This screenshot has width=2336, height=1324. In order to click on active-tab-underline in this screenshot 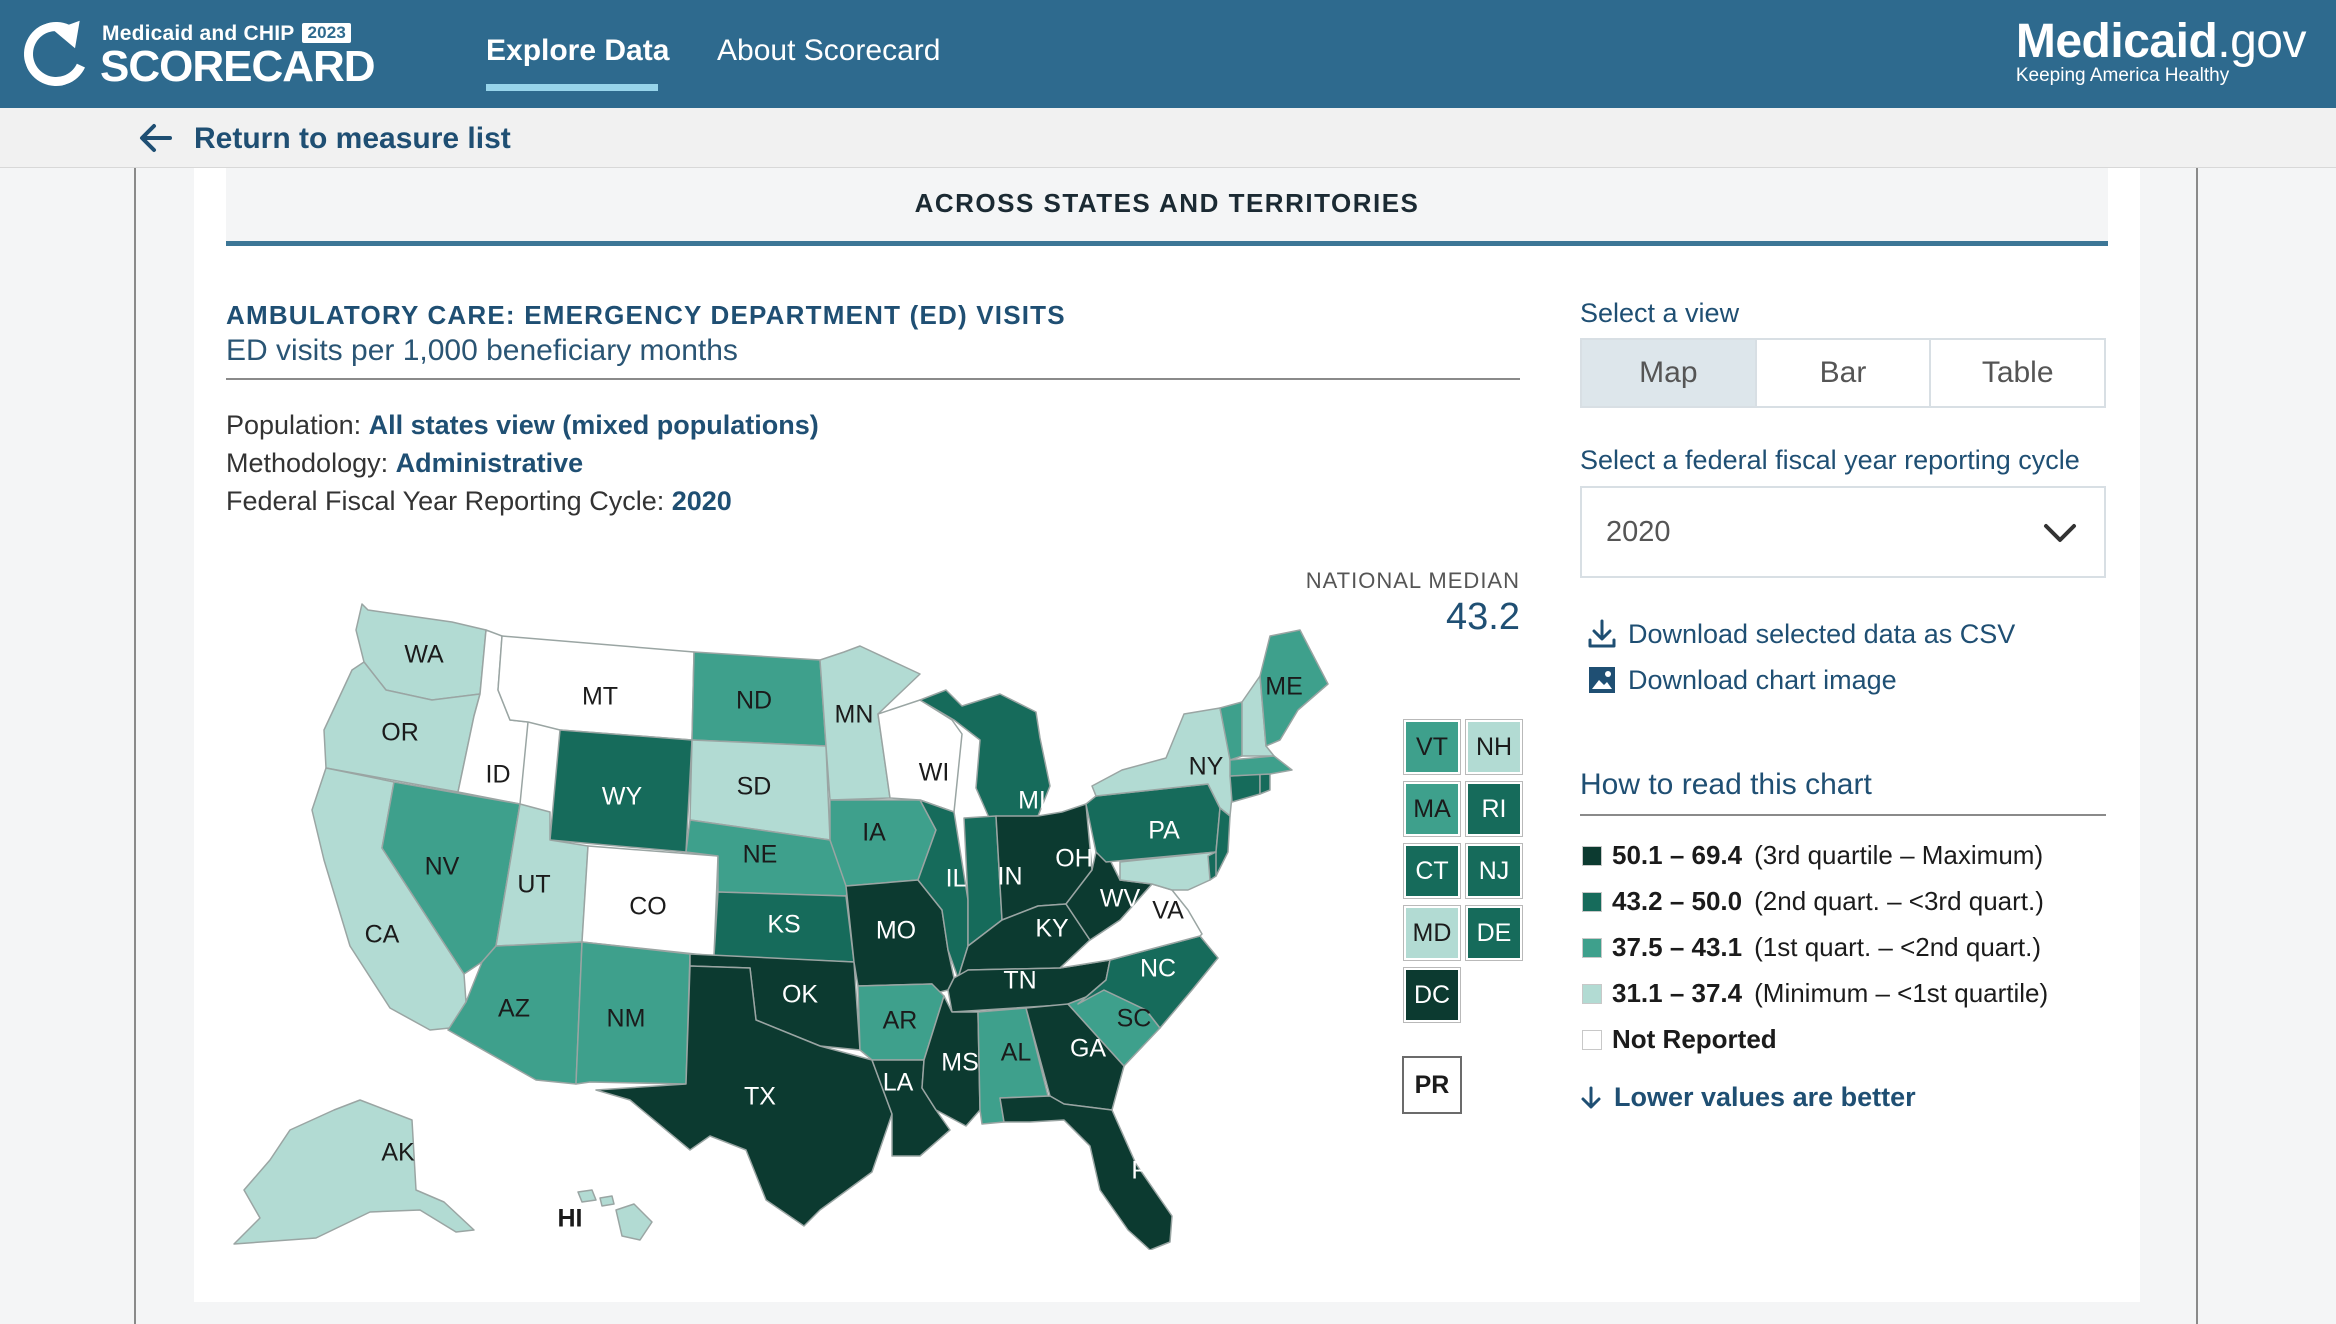, I will do `click(572, 87)`.